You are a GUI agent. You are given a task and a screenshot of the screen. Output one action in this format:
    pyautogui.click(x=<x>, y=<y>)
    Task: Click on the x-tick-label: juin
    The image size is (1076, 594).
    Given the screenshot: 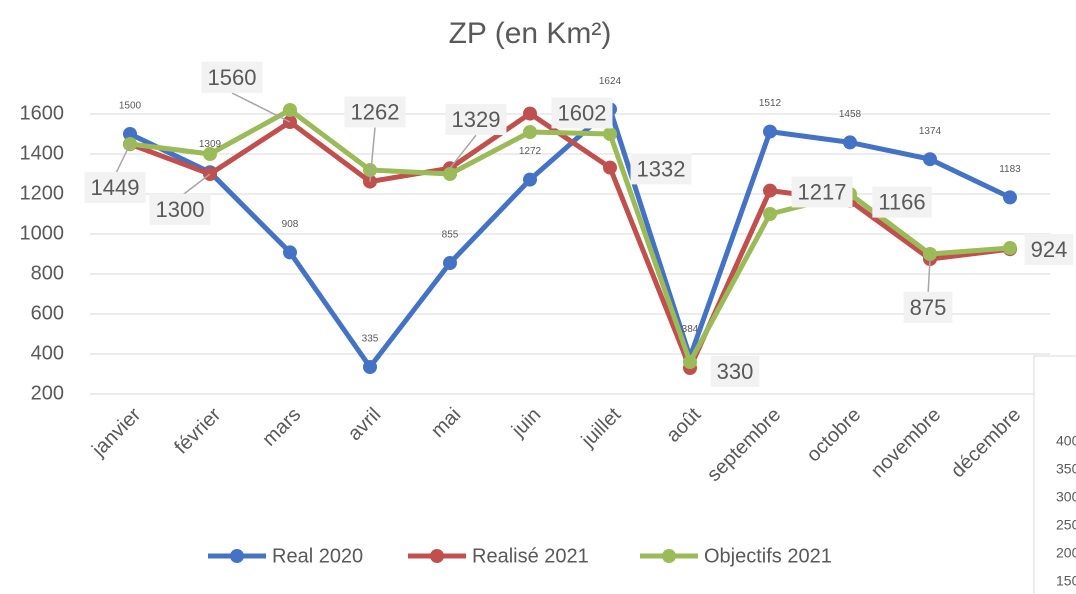 What is the action you would take?
    pyautogui.click(x=526, y=423)
    